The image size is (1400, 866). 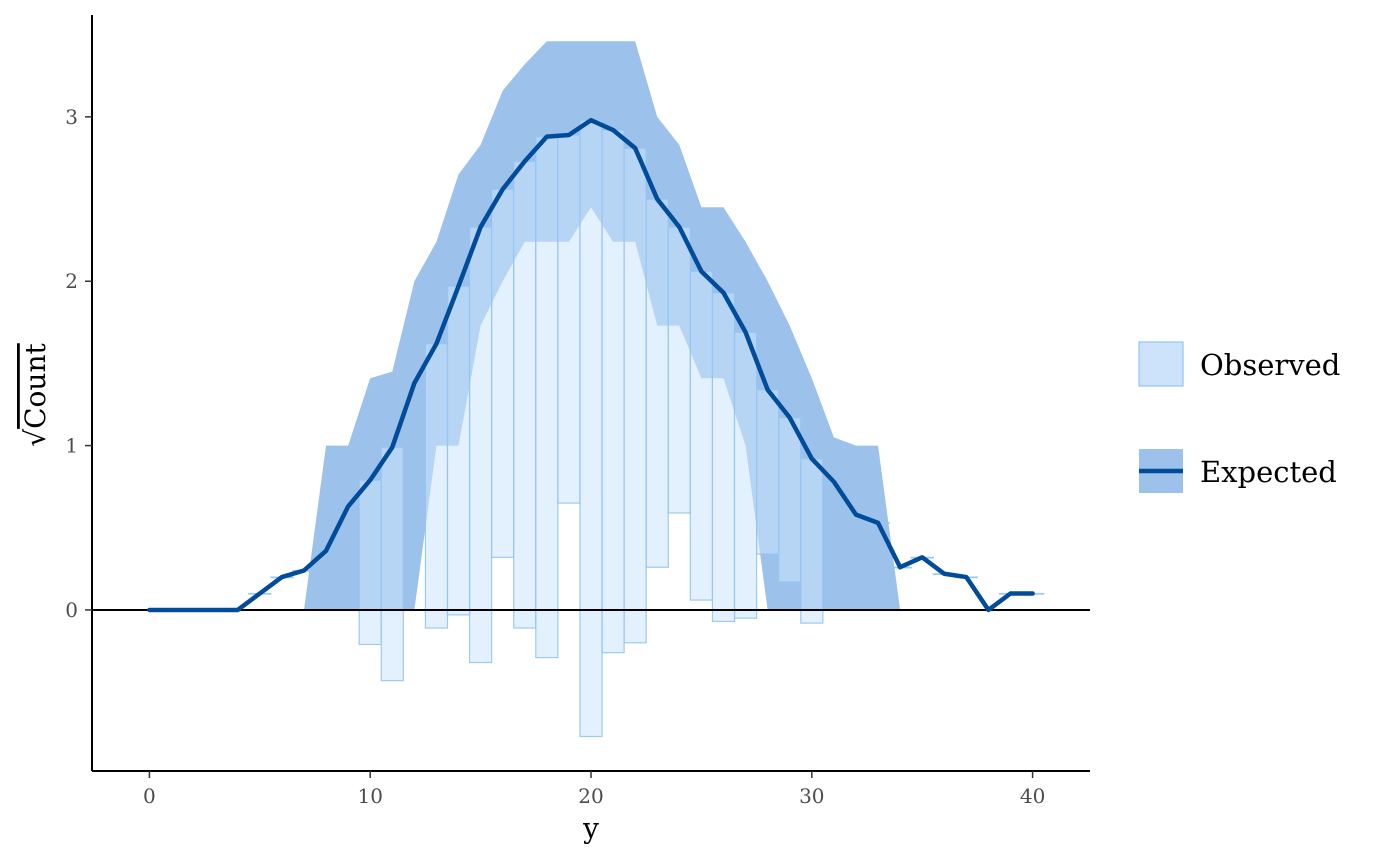 I want to click on y-tick-label: 0, so click(x=71, y=610).